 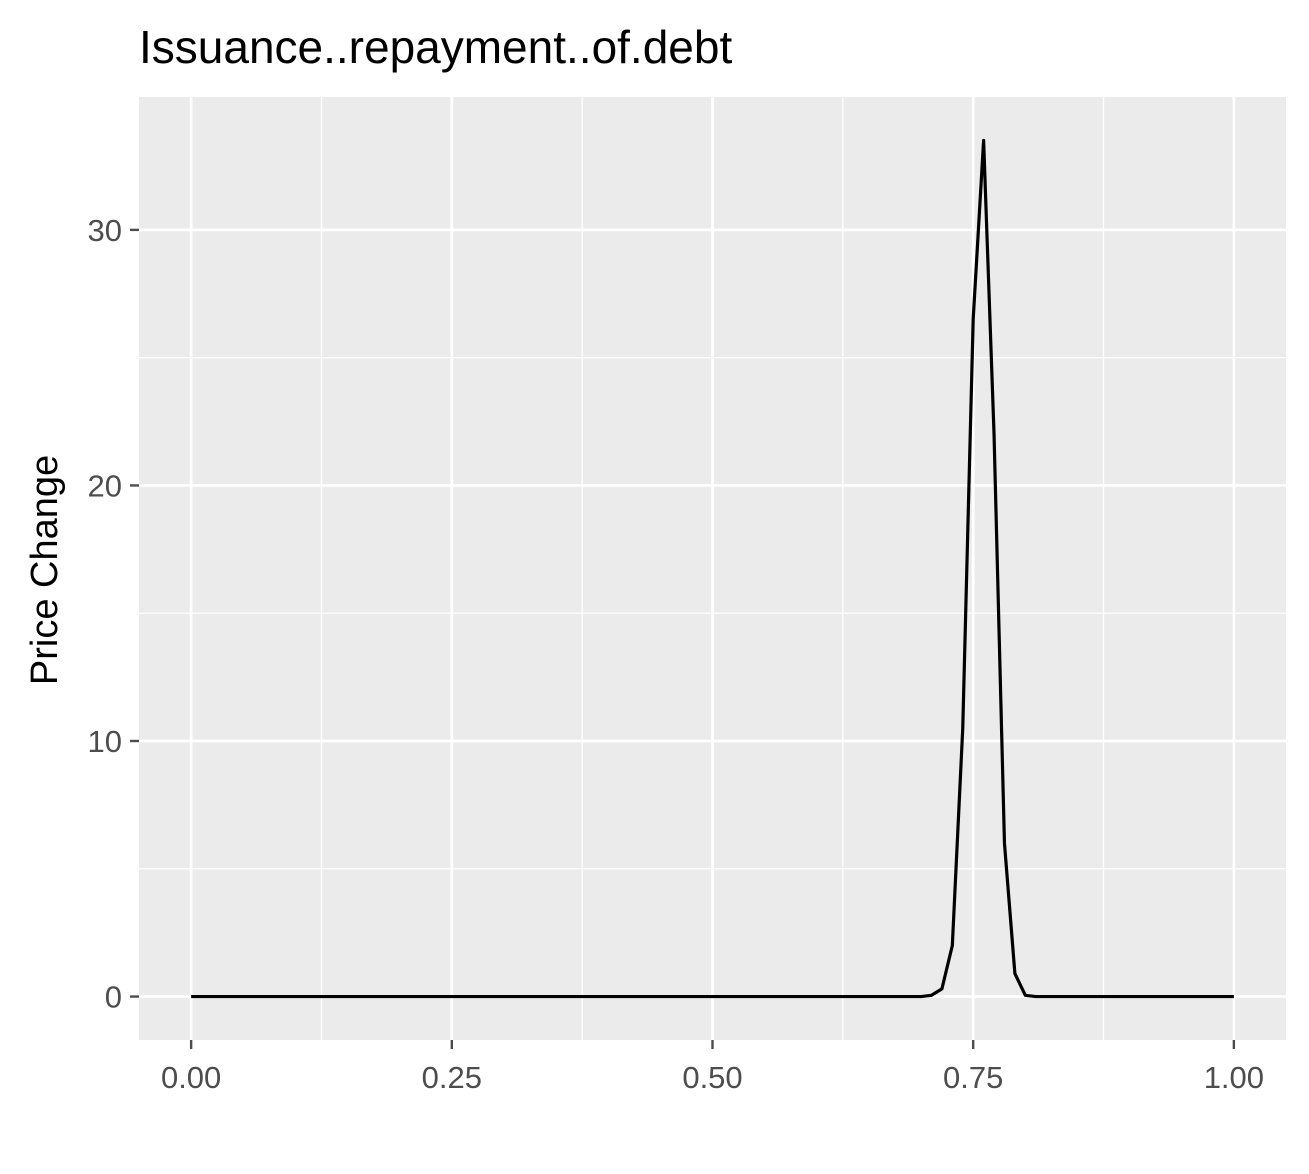 What do you see at coordinates (45, 570) in the screenshot?
I see `y-axis-title: Price Change` at bounding box center [45, 570].